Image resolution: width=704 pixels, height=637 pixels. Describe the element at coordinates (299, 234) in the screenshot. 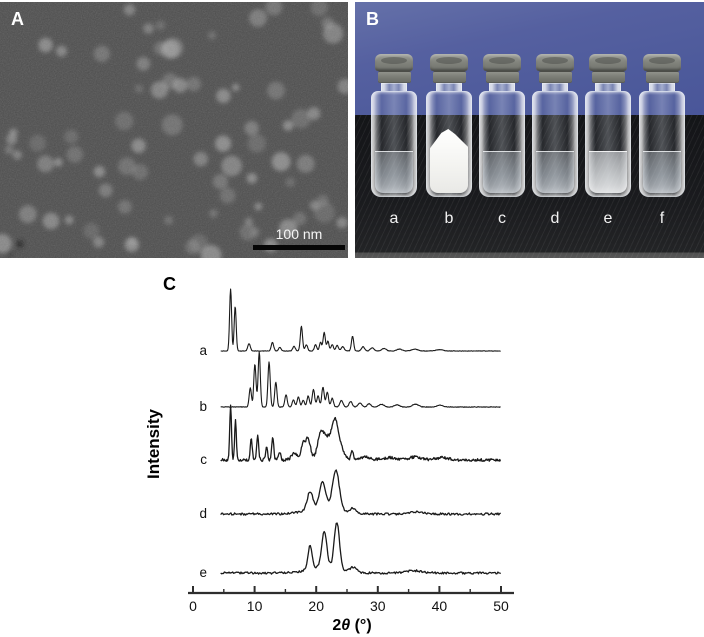

I see `scale-bar-text: 100 nm` at that location.